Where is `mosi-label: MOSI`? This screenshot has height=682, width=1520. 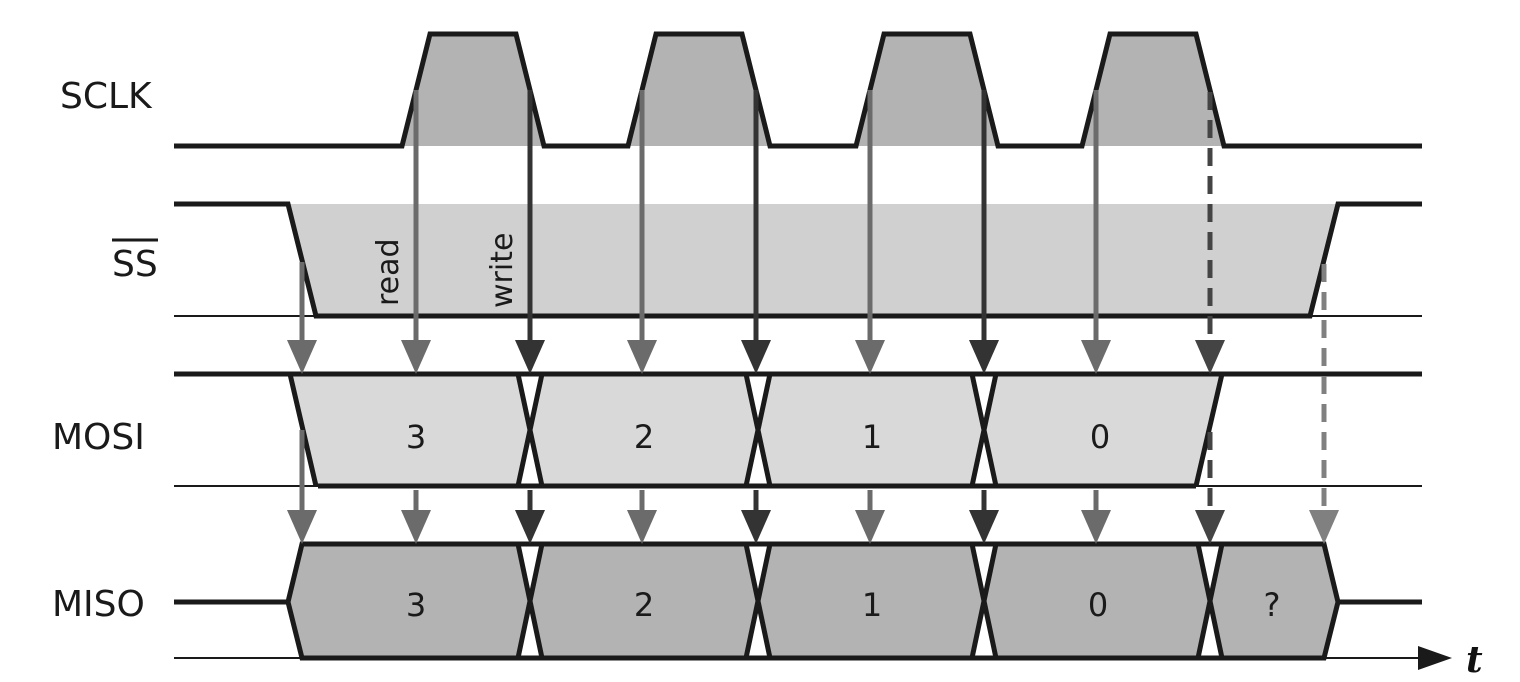 mosi-label: MOSI is located at coordinates (98, 437).